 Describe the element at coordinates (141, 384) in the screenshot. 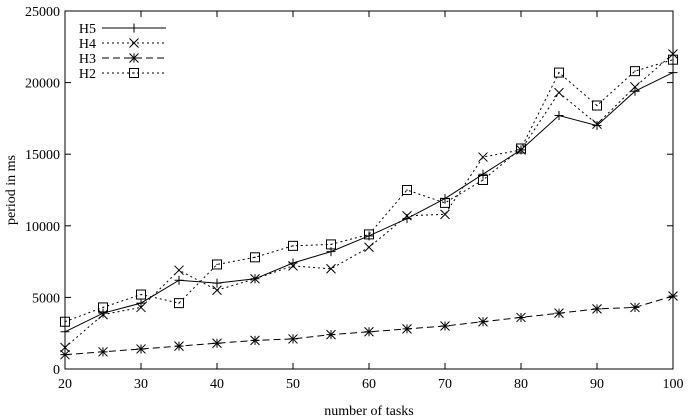

I see `x-tick-label: 30` at that location.